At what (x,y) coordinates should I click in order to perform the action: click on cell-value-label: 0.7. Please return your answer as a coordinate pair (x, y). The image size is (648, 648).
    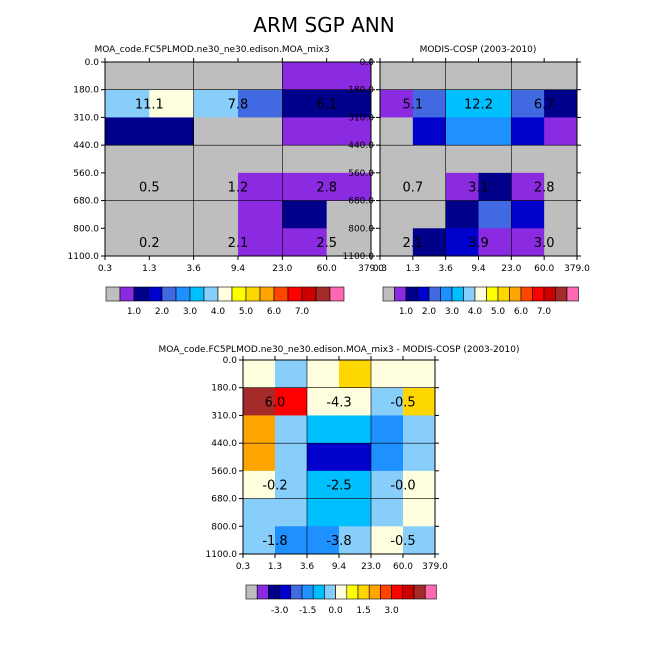
    Looking at the image, I should click on (412, 188).